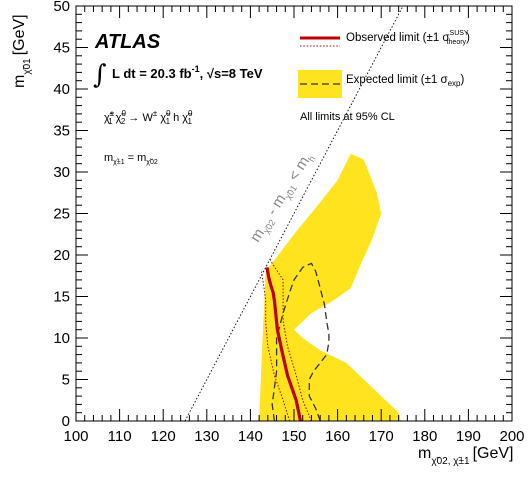 The height and width of the screenshot is (477, 531). Describe the element at coordinates (61, 338) in the screenshot. I see `y-tick-label: 10` at that location.